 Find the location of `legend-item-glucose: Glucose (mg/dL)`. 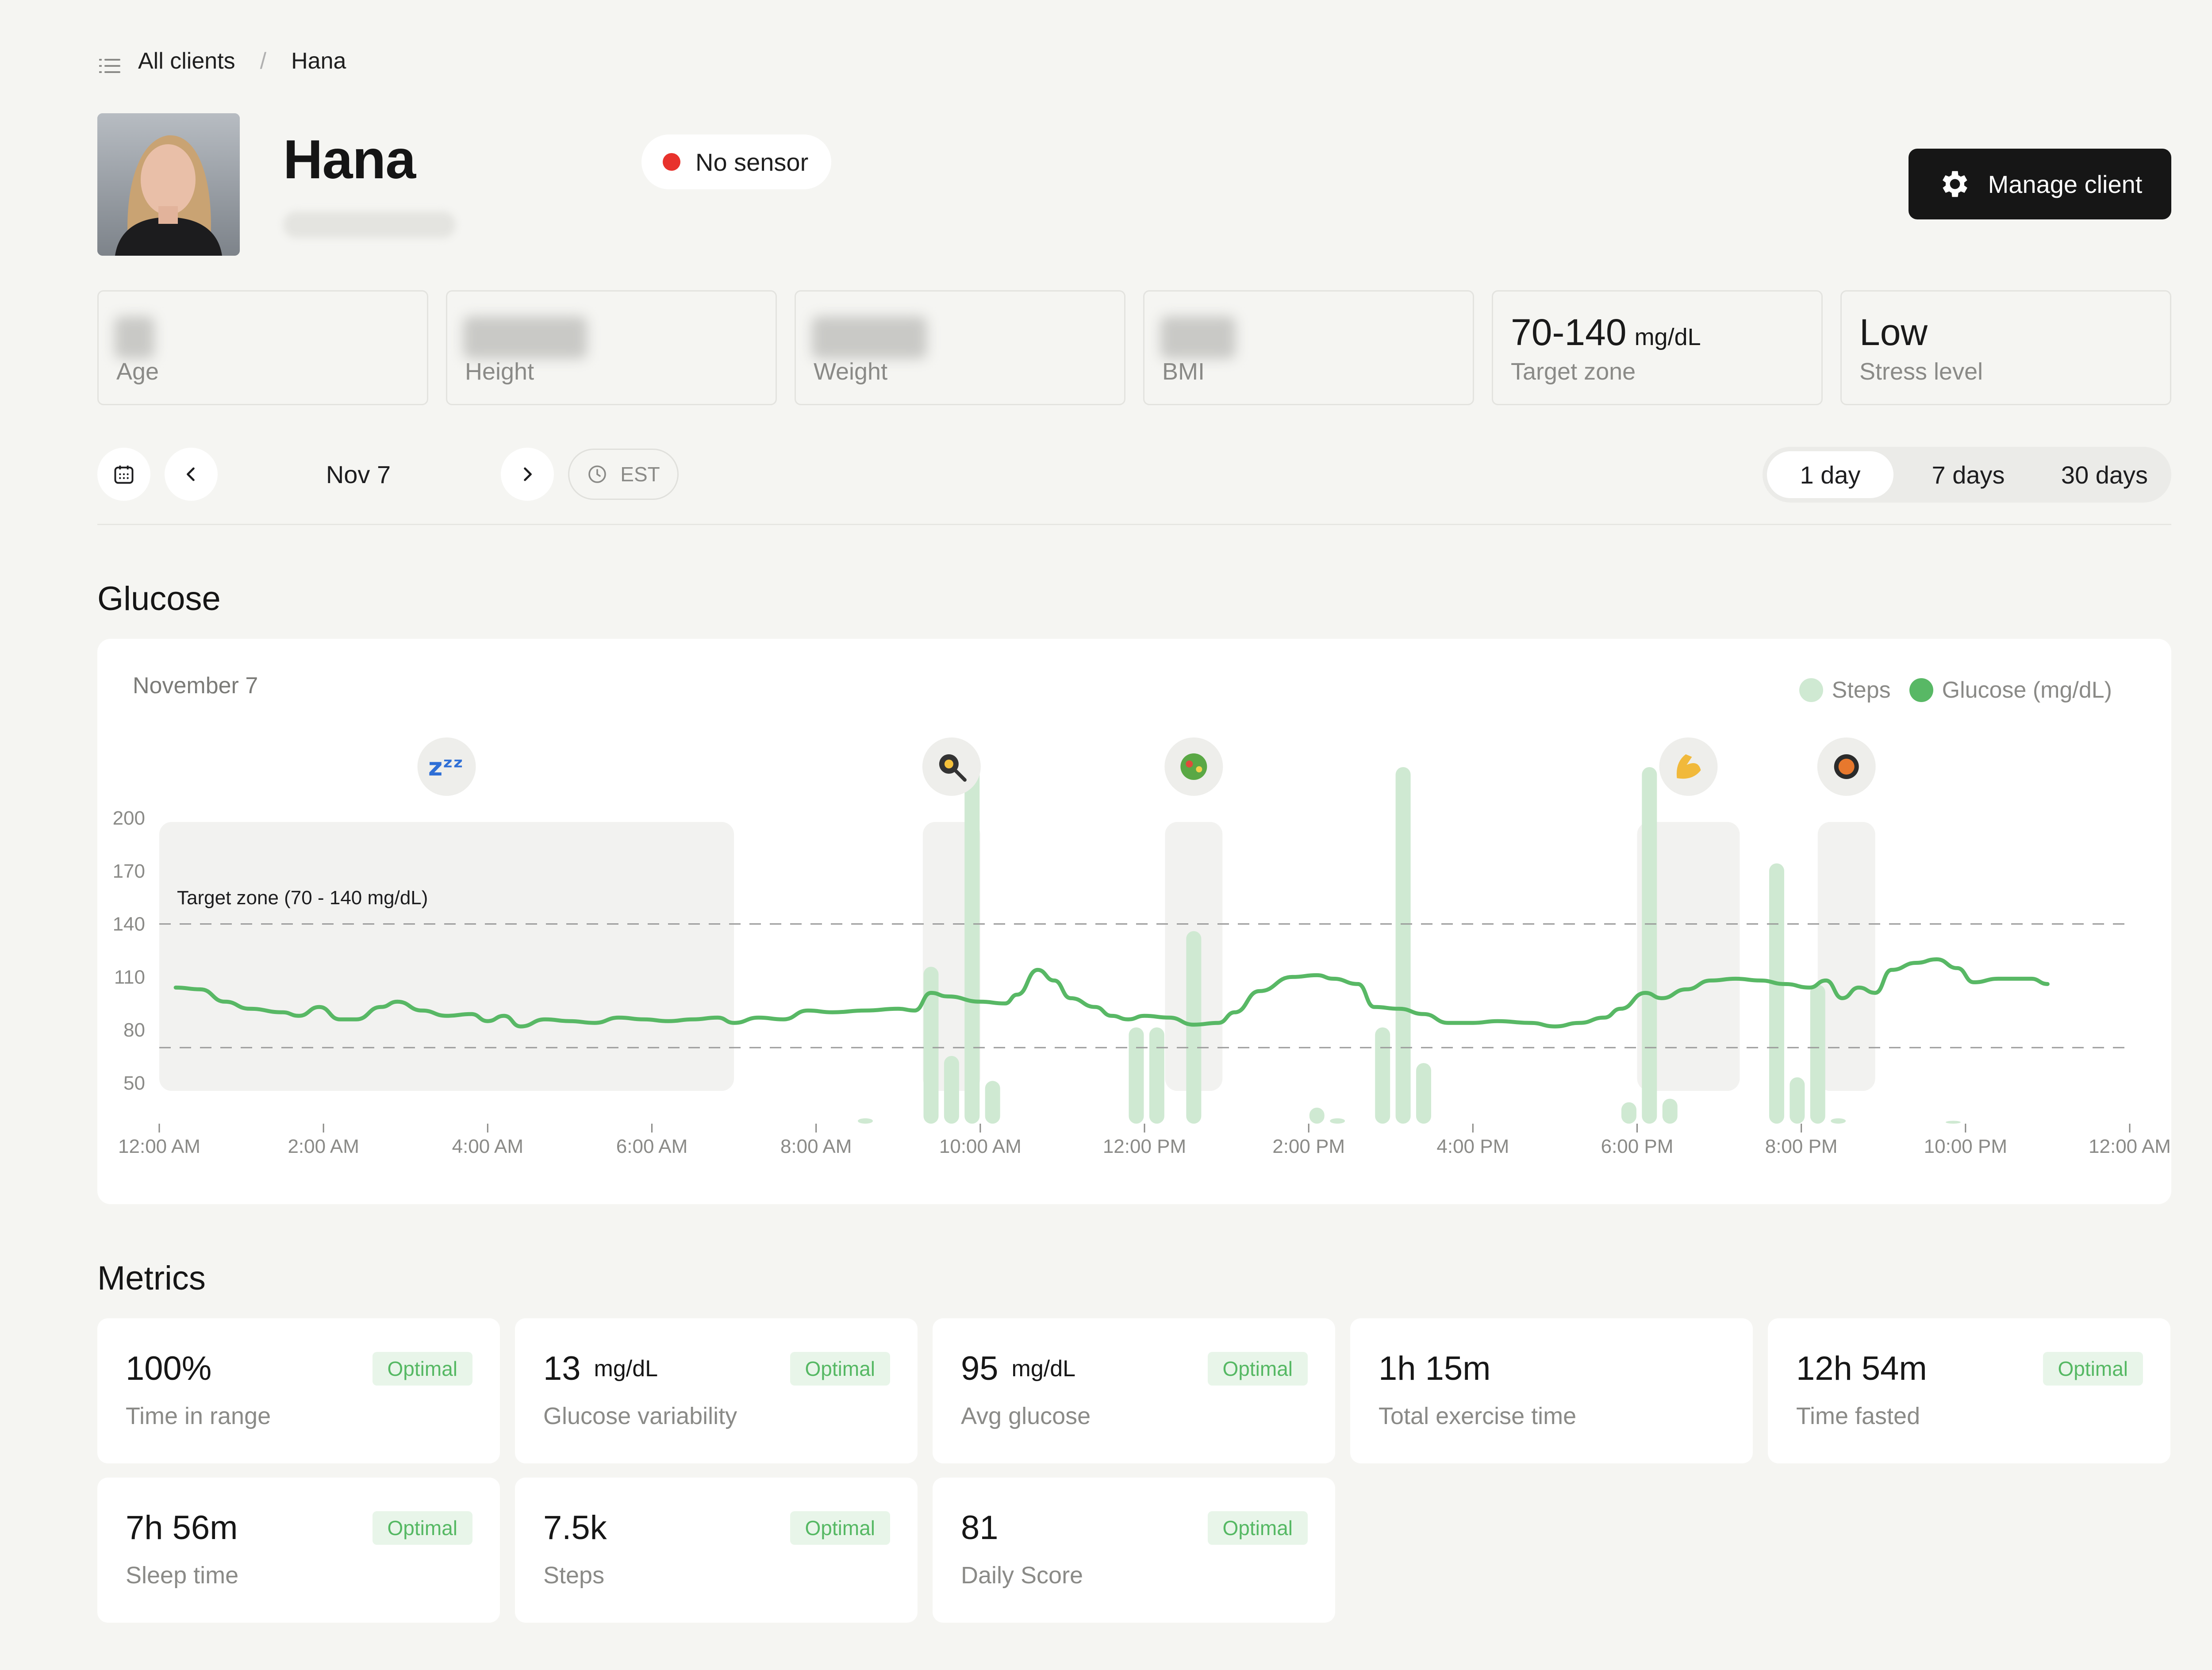

legend-item-glucose: Glucose (mg/dL) is located at coordinates (2010, 690).